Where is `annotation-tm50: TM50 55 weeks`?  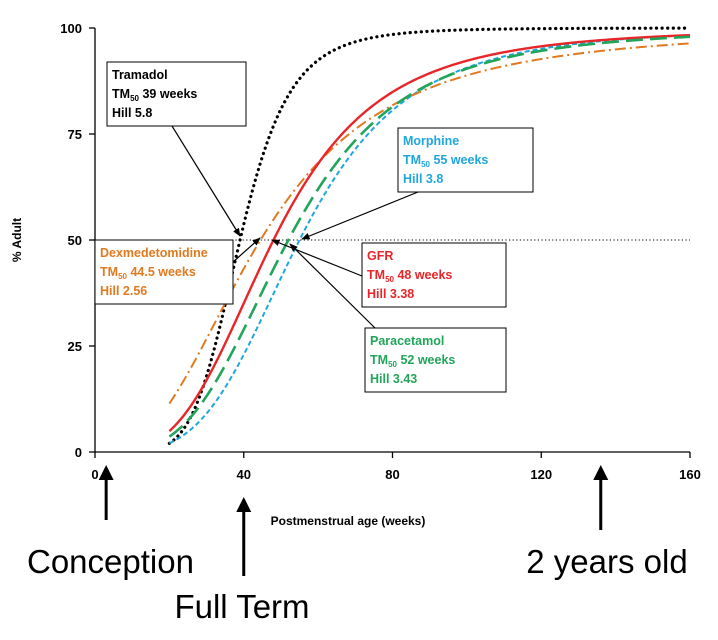 annotation-tm50: TM50 55 weeks is located at coordinates (445, 161).